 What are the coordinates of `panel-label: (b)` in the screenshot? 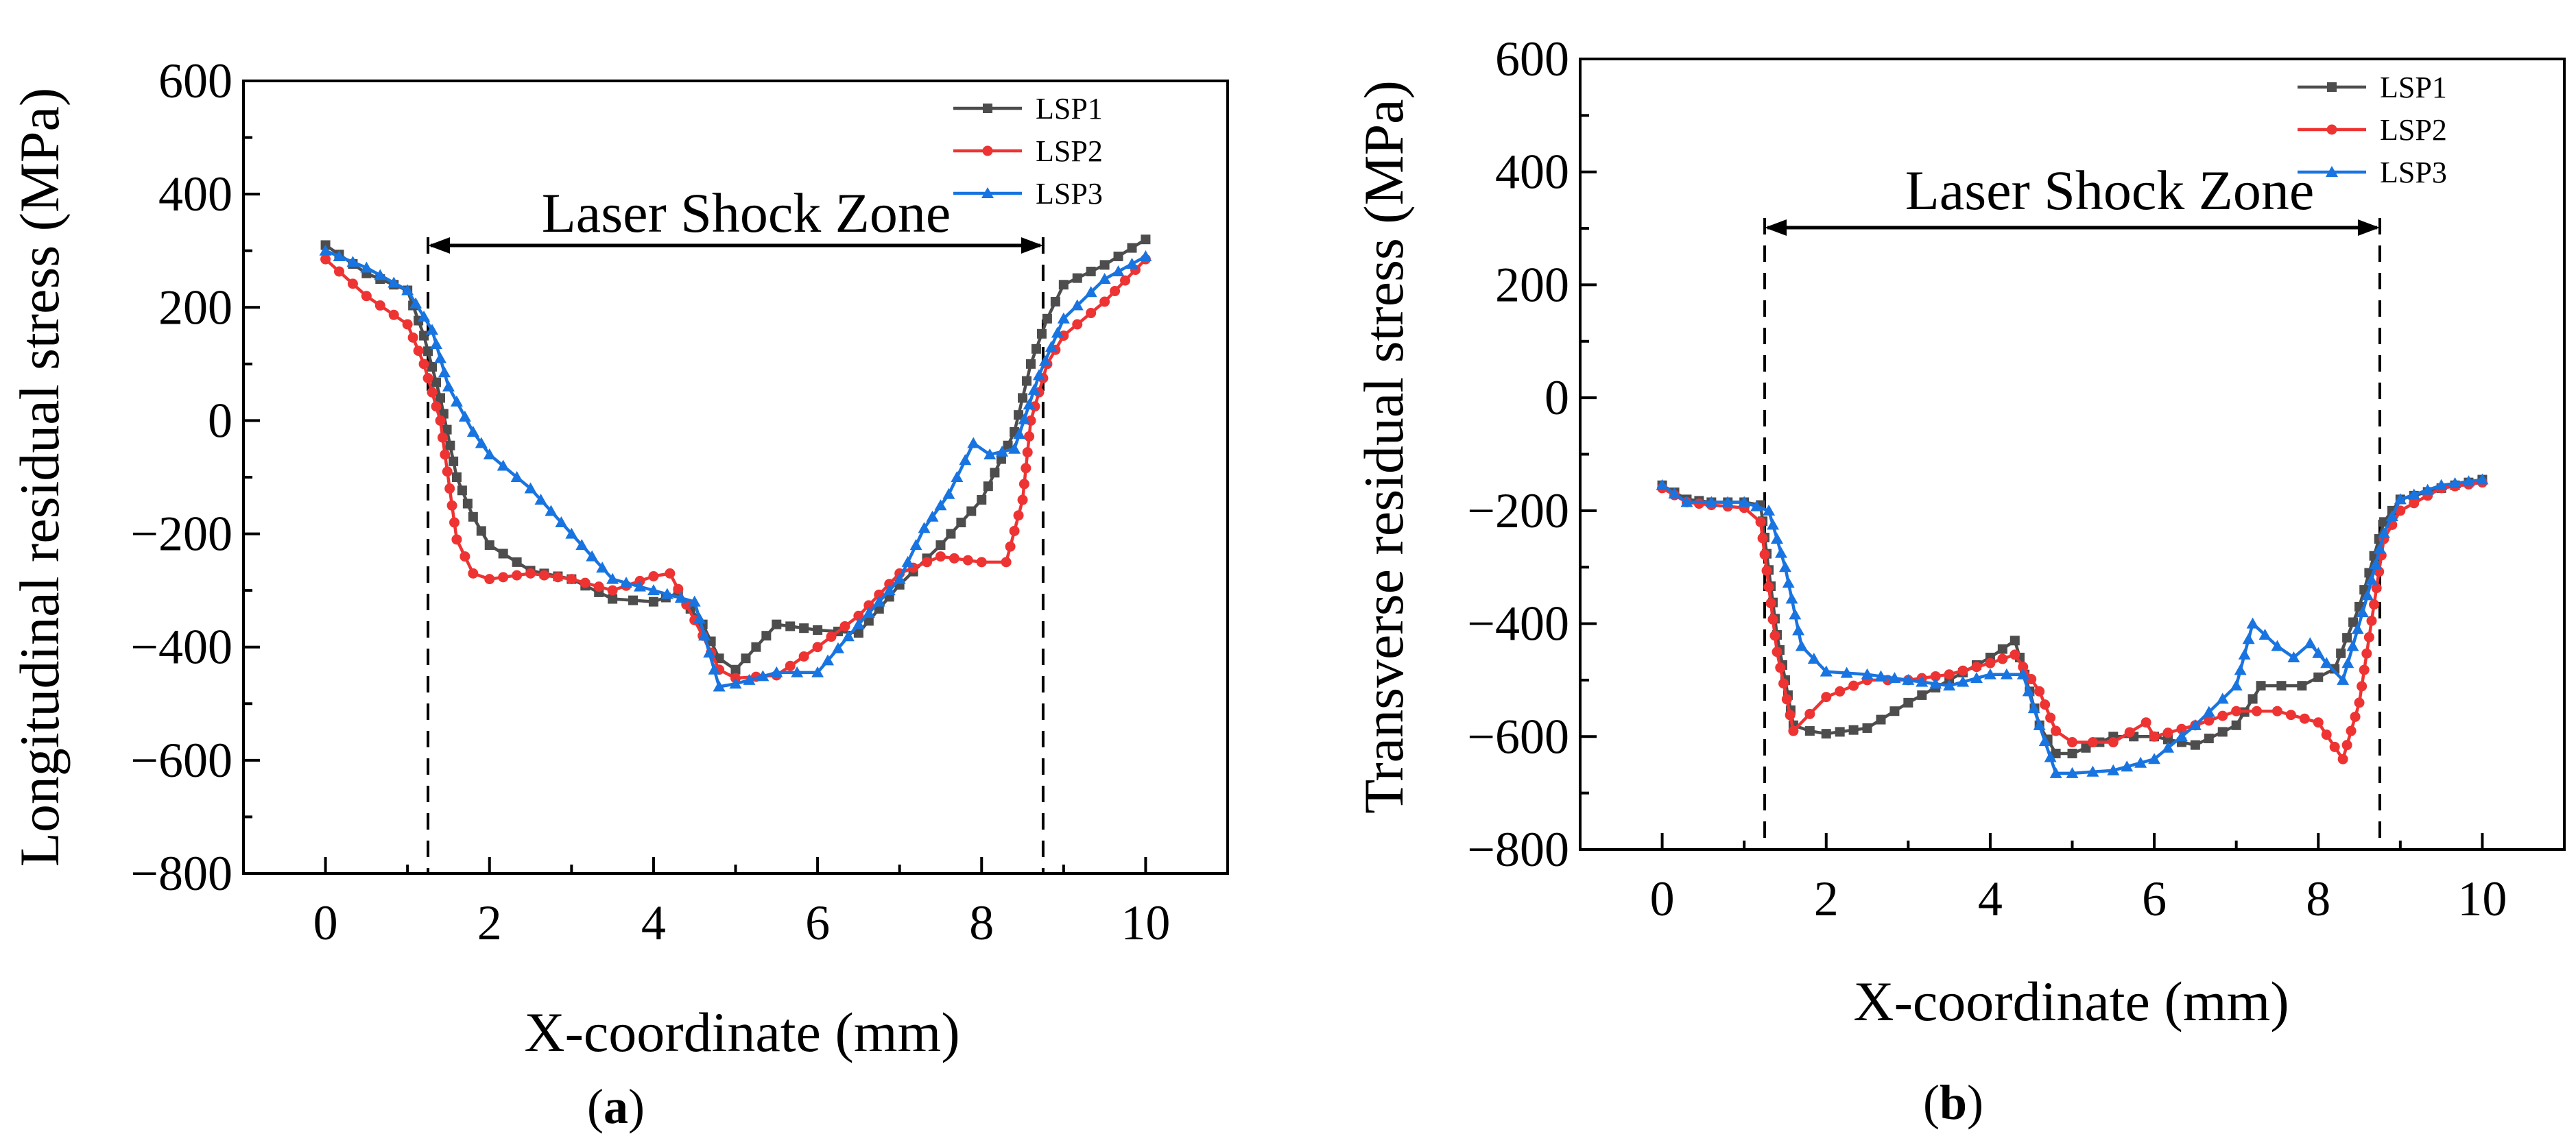 It's located at (1953, 1102).